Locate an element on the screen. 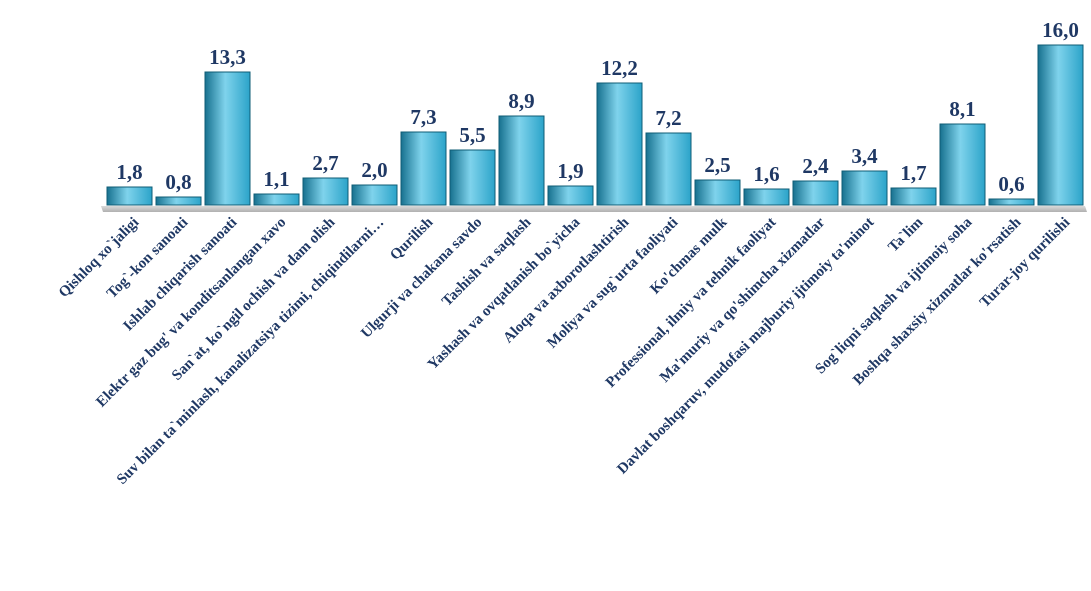  category-label: Qurilish is located at coordinates (412, 239).